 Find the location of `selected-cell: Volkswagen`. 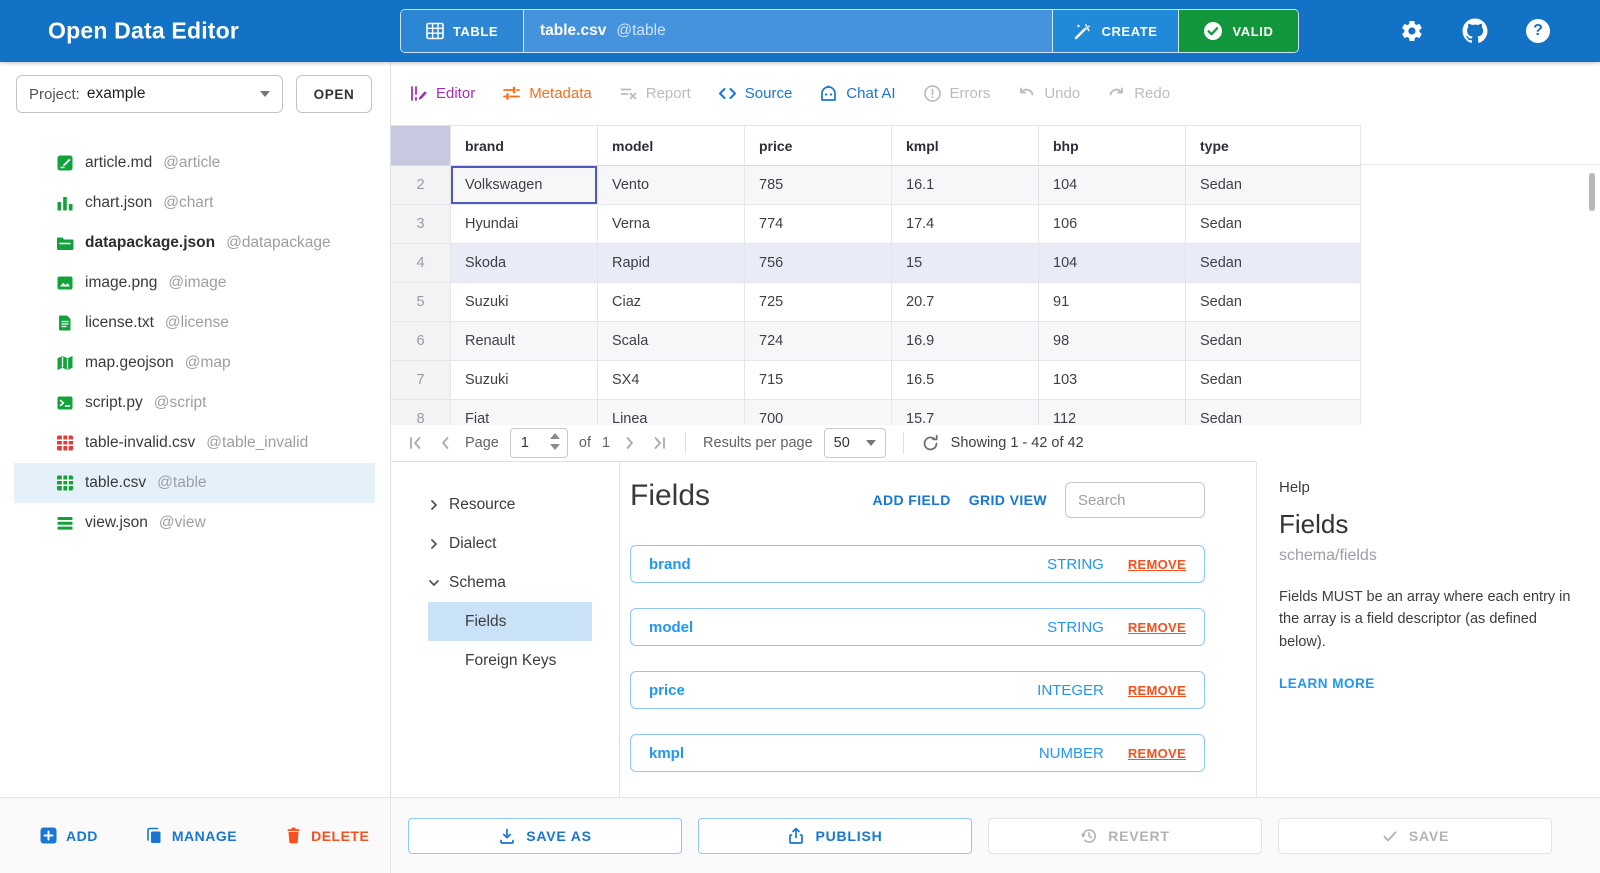

selected-cell: Volkswagen is located at coordinates (524, 185).